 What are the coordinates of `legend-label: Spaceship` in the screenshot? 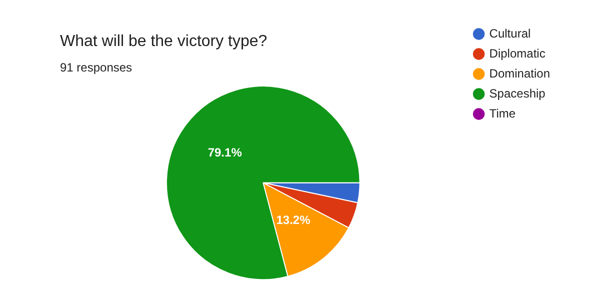 It's located at (517, 93).